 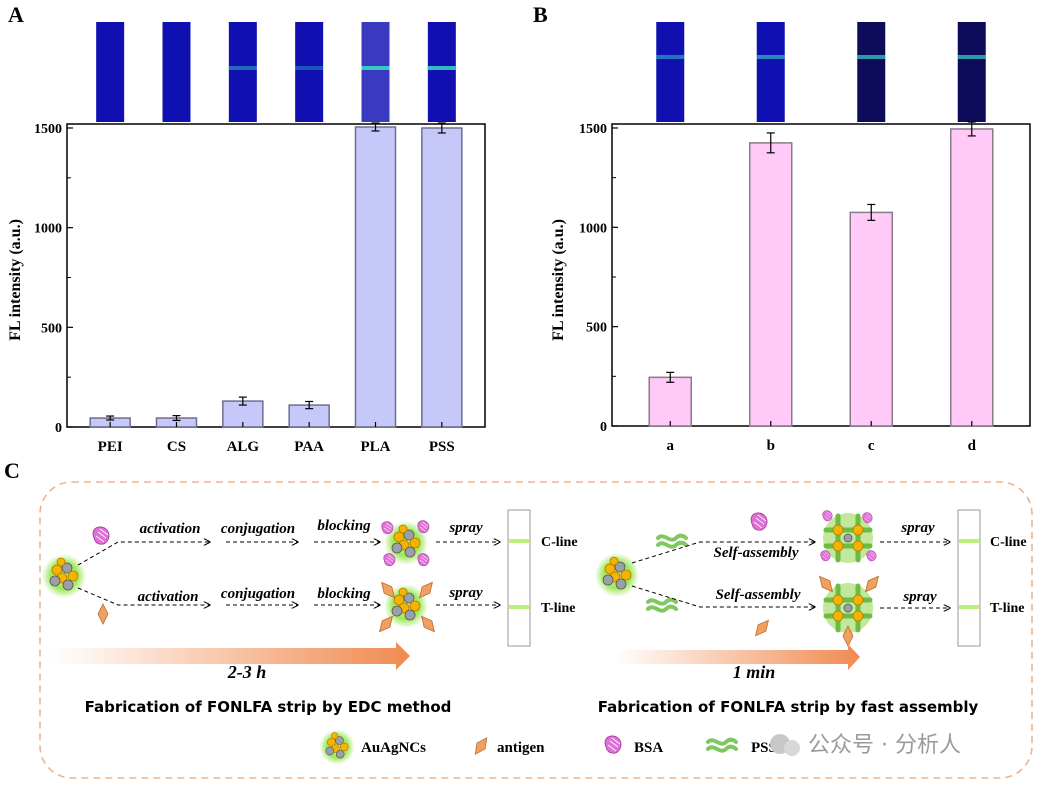 I want to click on legend-bsa-icon, so click(x=613, y=744).